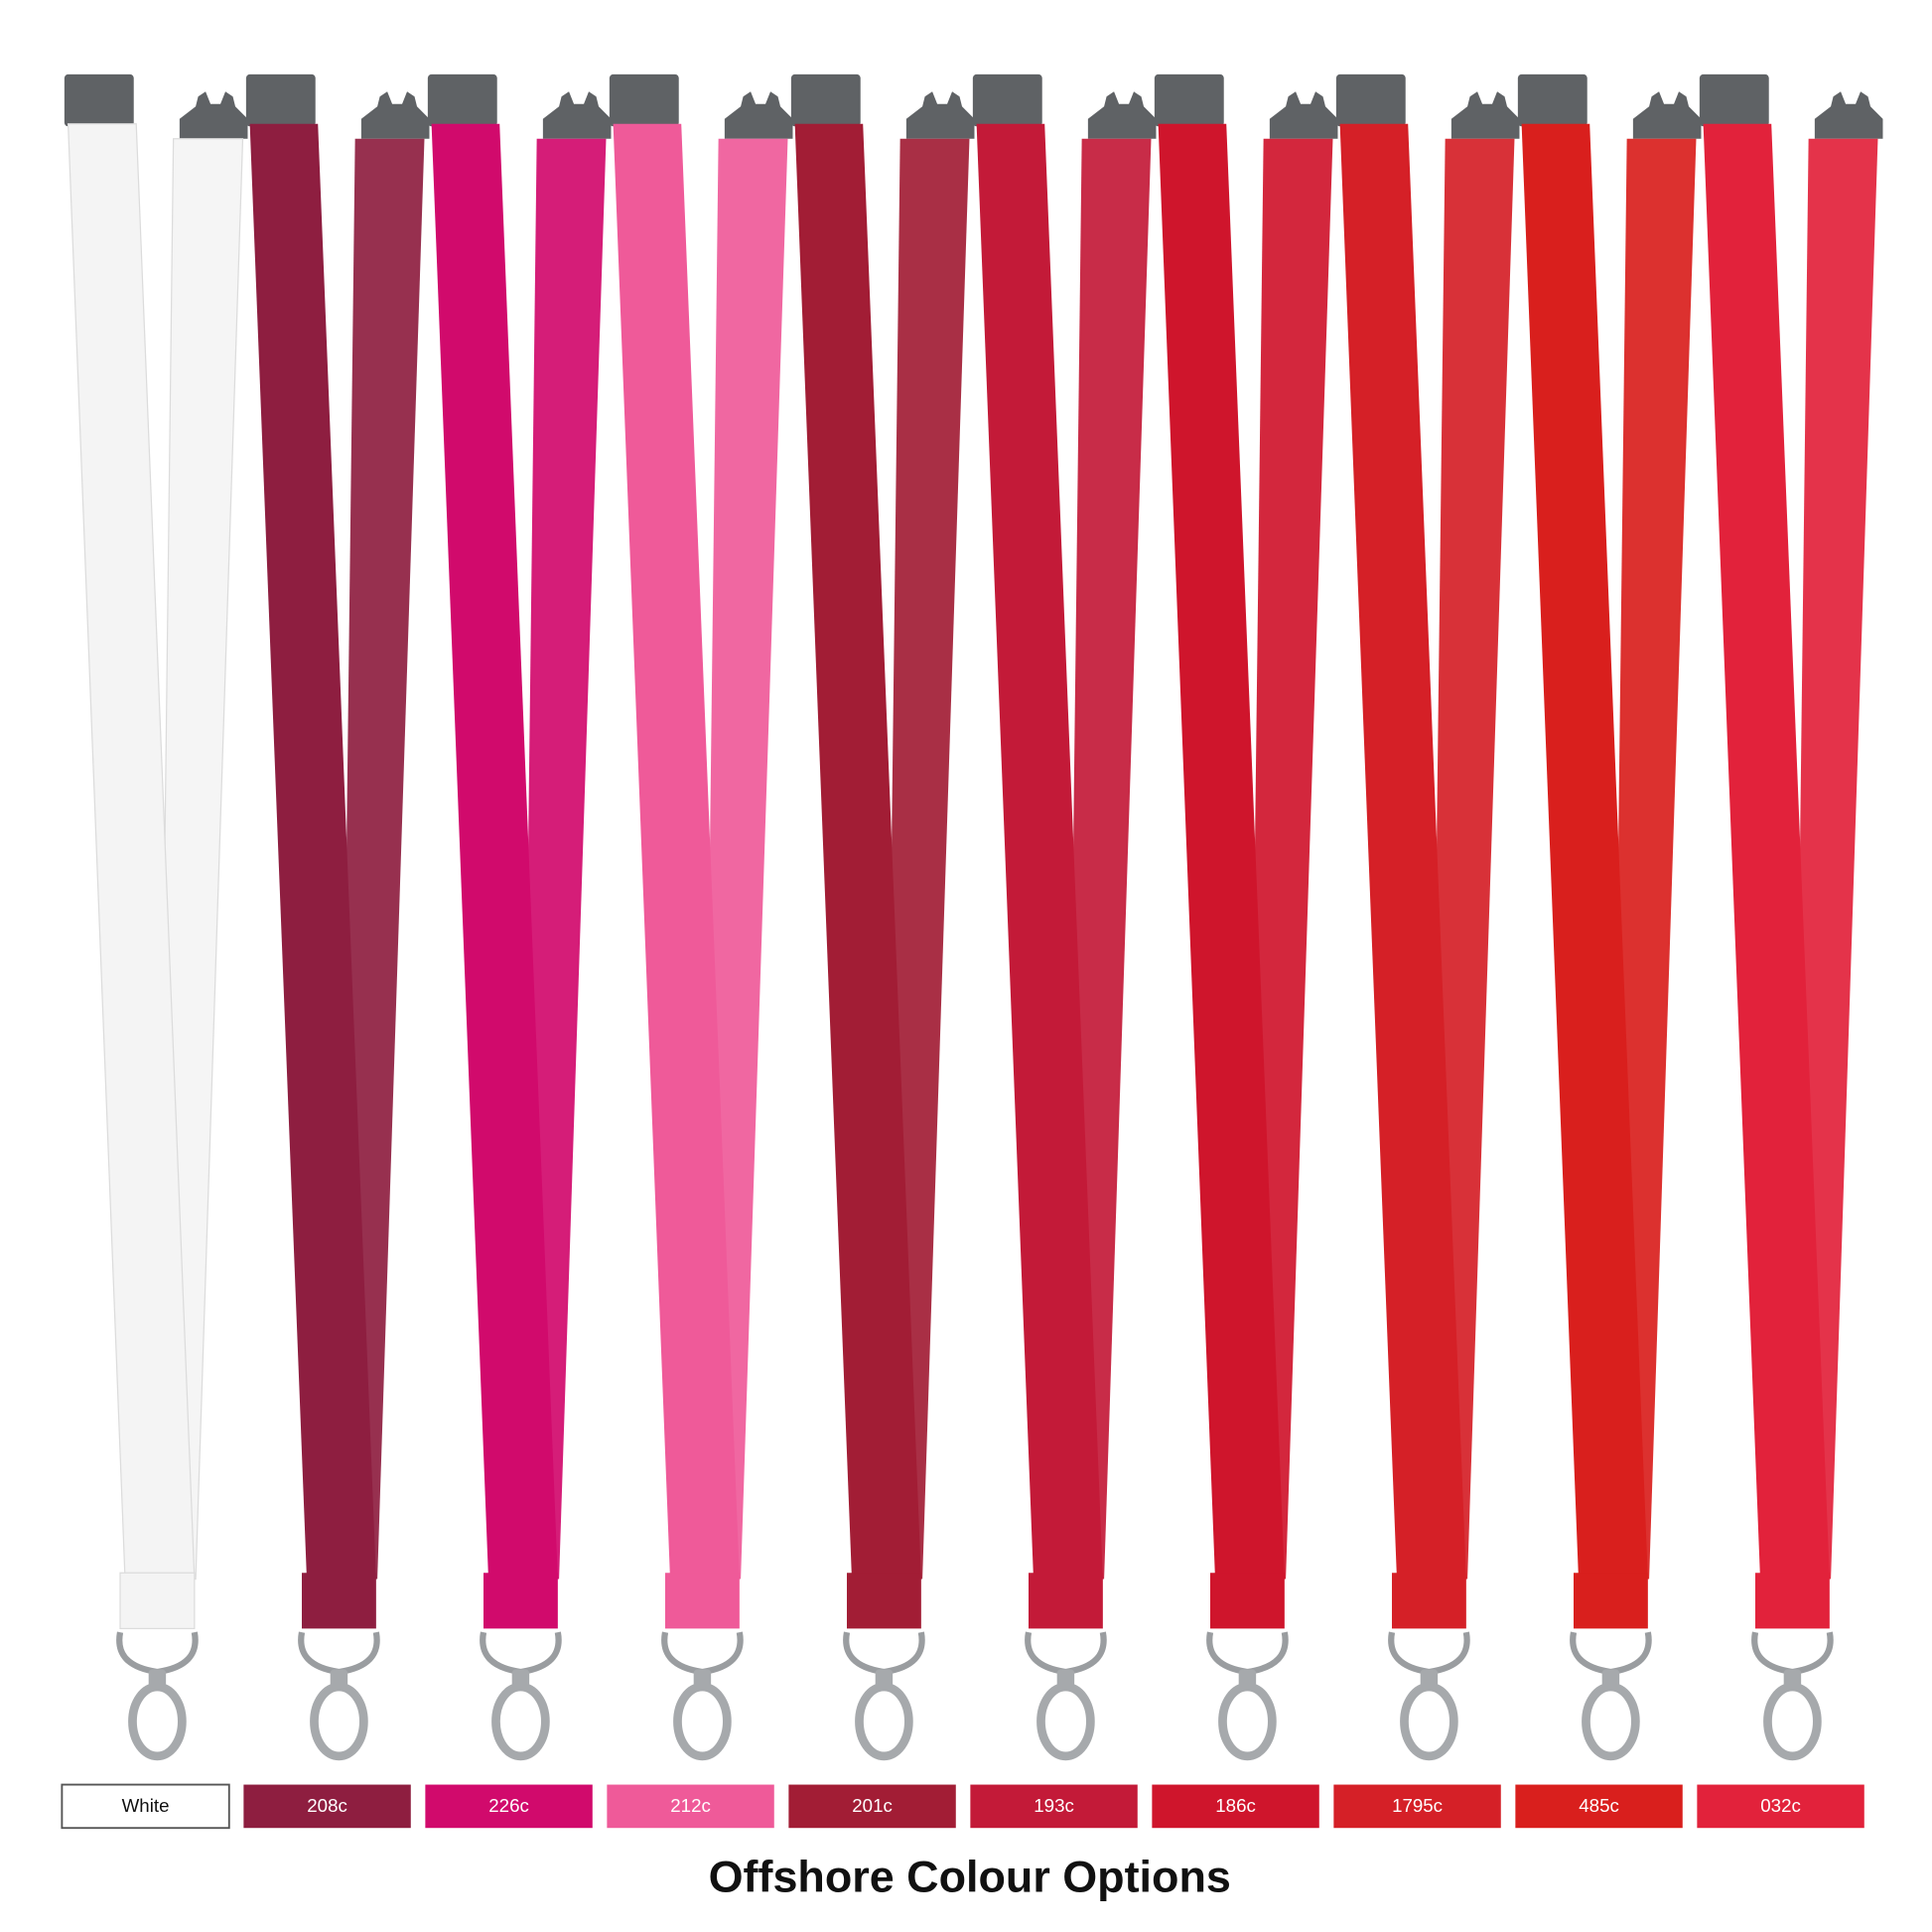 The width and height of the screenshot is (1932, 1932). I want to click on swatch-label: White, so click(146, 1806).